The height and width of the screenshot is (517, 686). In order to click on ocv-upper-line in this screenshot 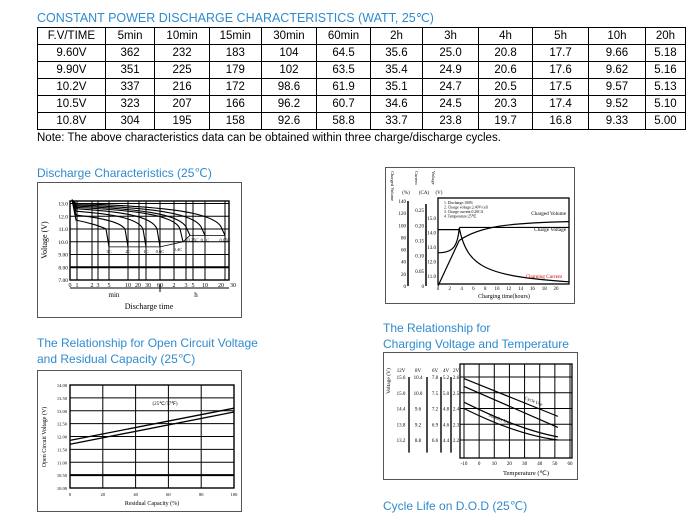, I will do `click(152, 424)`.